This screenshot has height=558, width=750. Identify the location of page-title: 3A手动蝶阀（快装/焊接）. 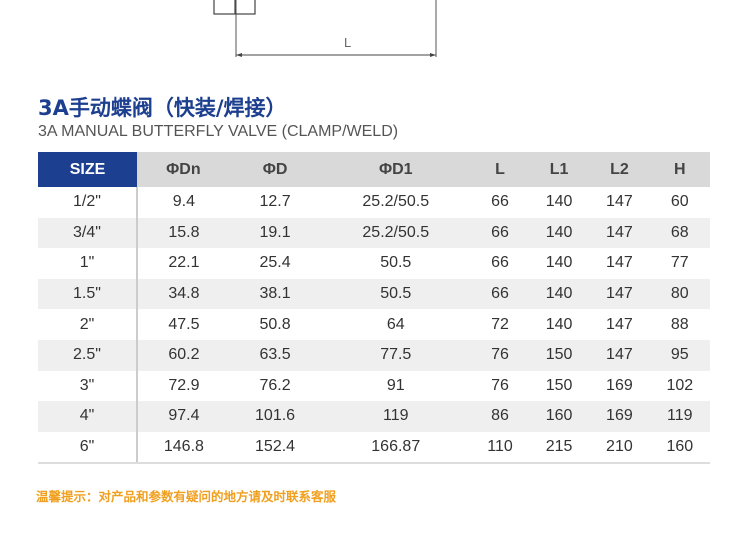
(162, 108).